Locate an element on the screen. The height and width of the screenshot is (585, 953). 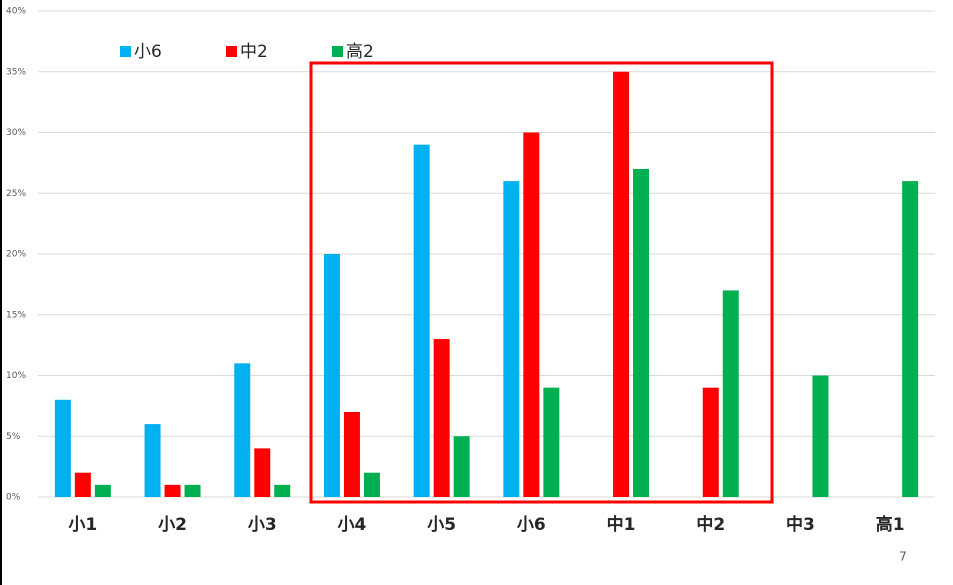
y-tick-label: 20% is located at coordinates (16, 255).